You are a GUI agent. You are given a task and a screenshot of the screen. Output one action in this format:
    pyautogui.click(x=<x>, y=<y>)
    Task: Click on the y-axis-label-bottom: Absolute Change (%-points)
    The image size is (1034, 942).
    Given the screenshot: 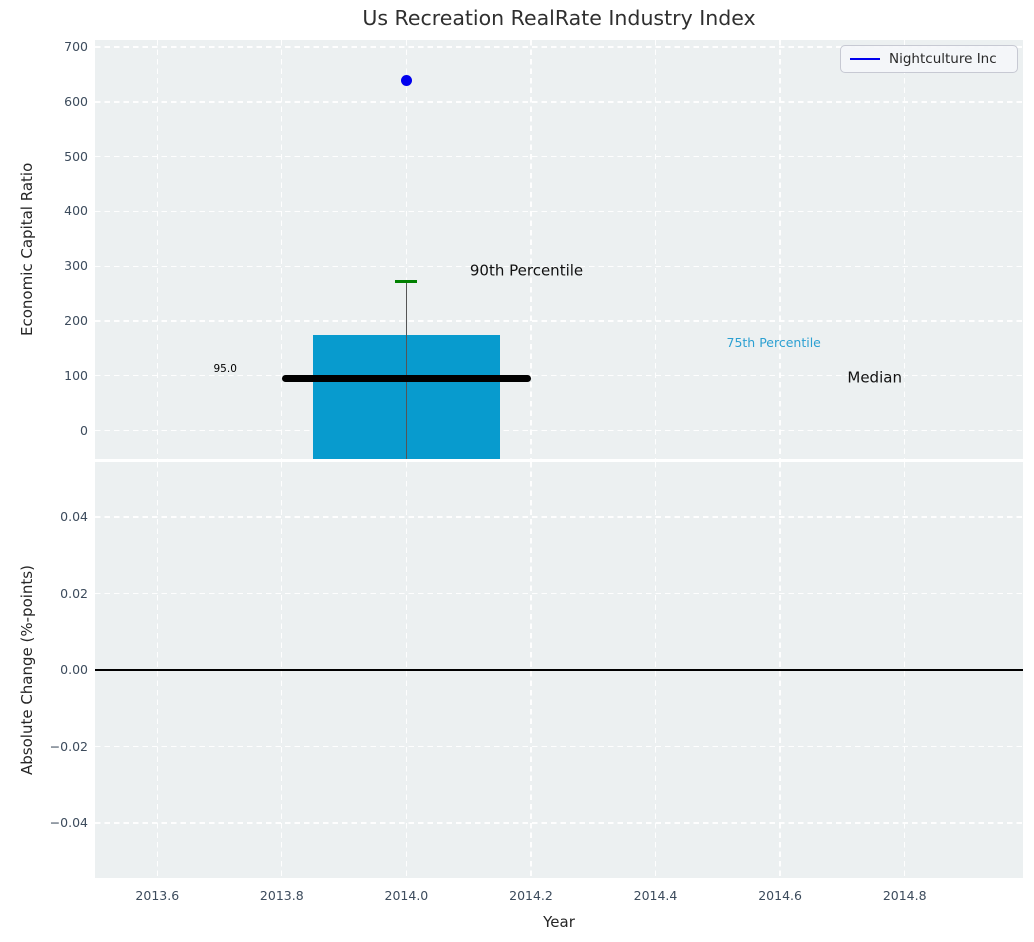 What is the action you would take?
    pyautogui.click(x=27, y=670)
    